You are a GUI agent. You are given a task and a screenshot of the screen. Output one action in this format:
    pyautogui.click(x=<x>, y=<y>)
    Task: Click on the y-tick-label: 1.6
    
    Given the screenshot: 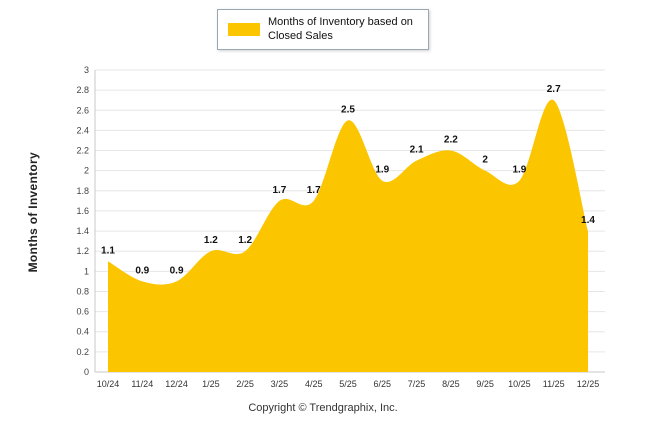 What is the action you would take?
    pyautogui.click(x=82, y=211)
    